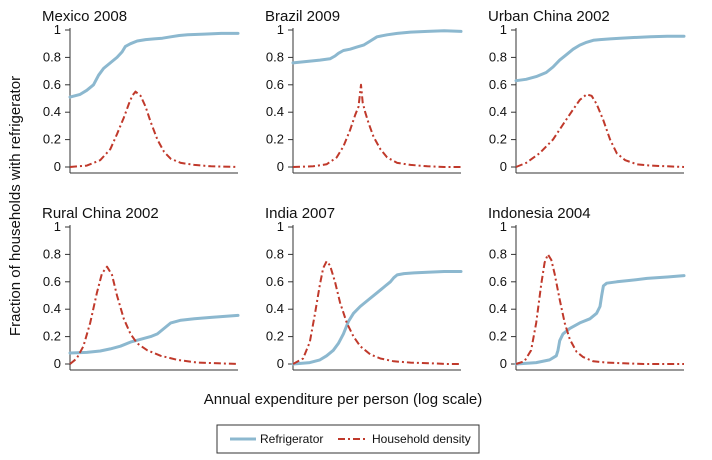 The width and height of the screenshot is (712, 460). Describe the element at coordinates (300, 213) in the screenshot. I see `panel-title: India 2007` at that location.